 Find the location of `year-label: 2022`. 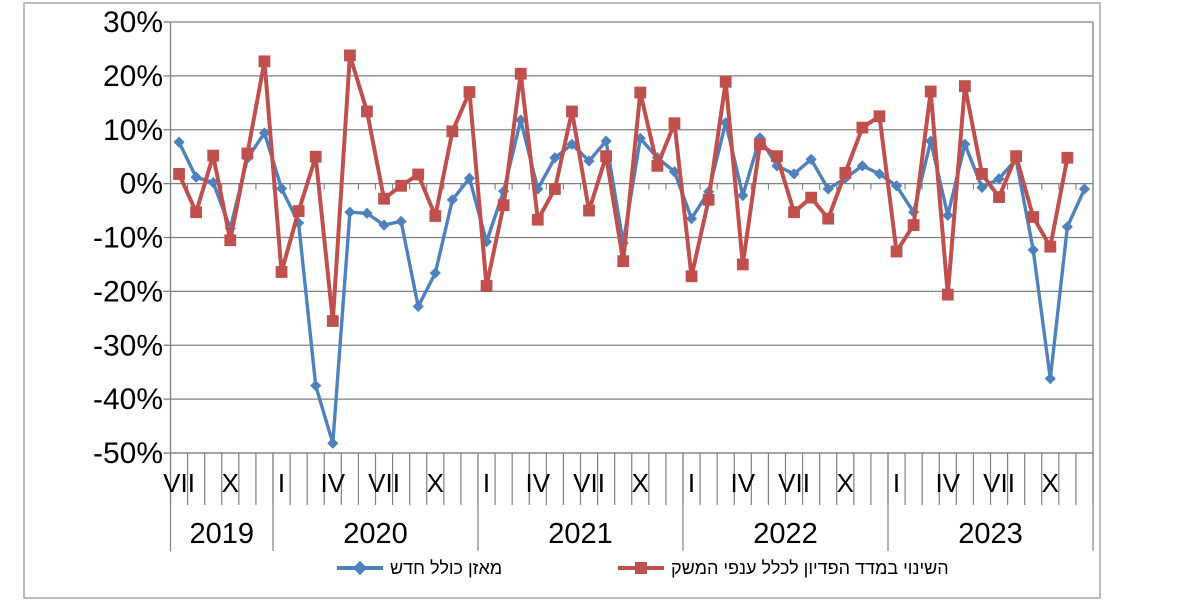

year-label: 2022 is located at coordinates (785, 534).